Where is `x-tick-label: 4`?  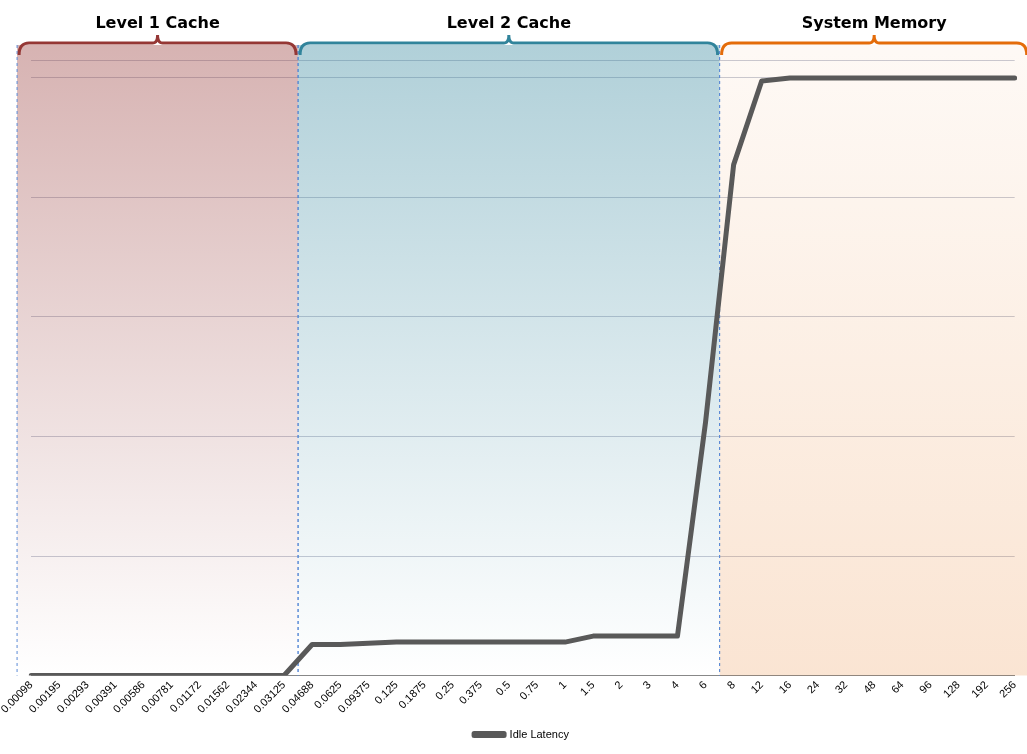 x-tick-label: 4 is located at coordinates (675, 685).